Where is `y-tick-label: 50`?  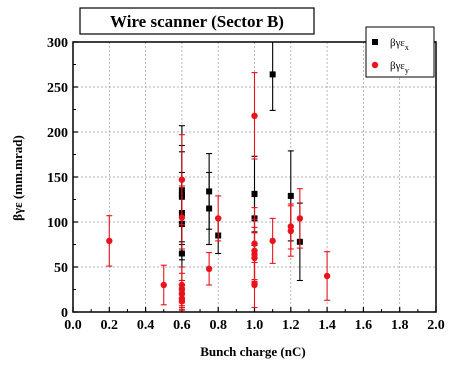
y-tick-label: 50 is located at coordinates (61, 268).